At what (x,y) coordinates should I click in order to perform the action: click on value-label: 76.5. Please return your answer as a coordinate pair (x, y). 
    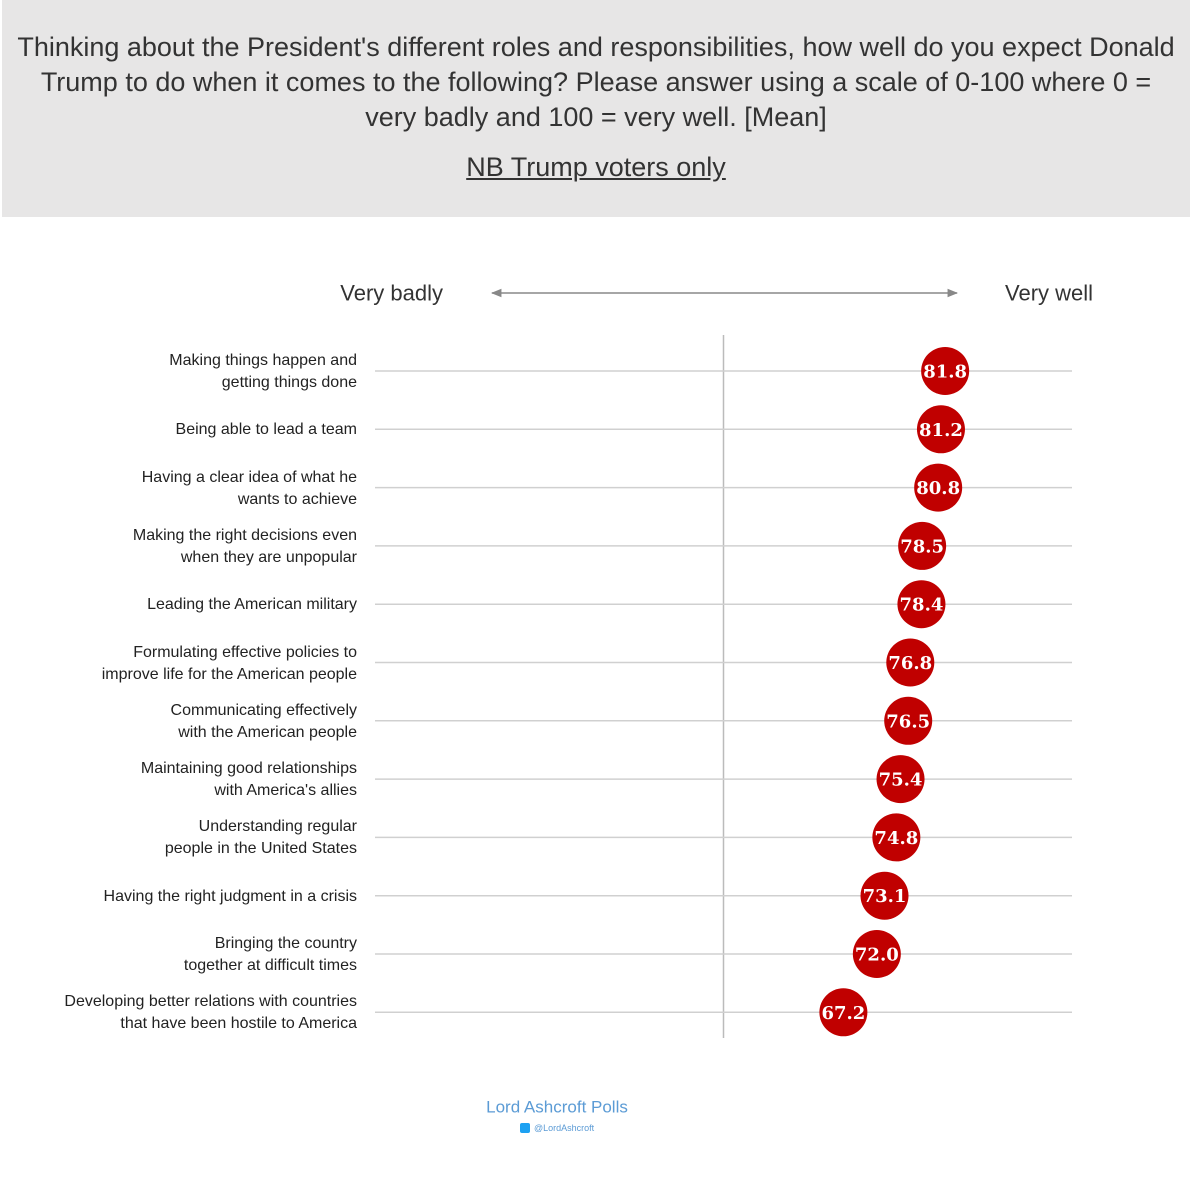
    Looking at the image, I should click on (908, 721).